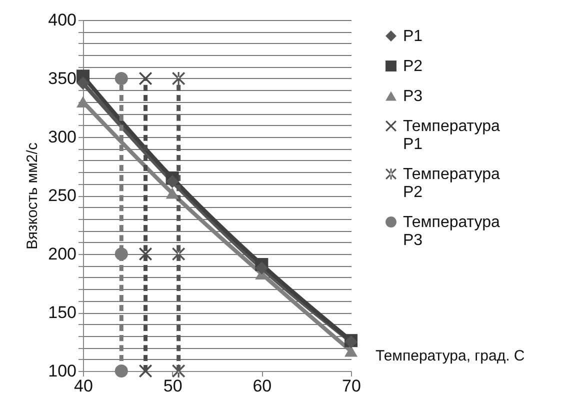 Image resolution: width=568 pixels, height=403 pixels. What do you see at coordinates (62, 137) in the screenshot?
I see `y-tick-label: 300` at bounding box center [62, 137].